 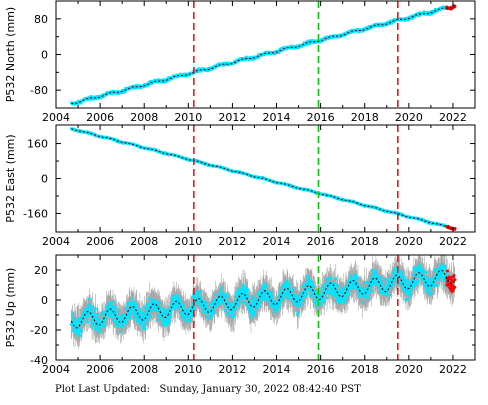 I want to click on y-tick-label: -20, so click(x=39, y=330).